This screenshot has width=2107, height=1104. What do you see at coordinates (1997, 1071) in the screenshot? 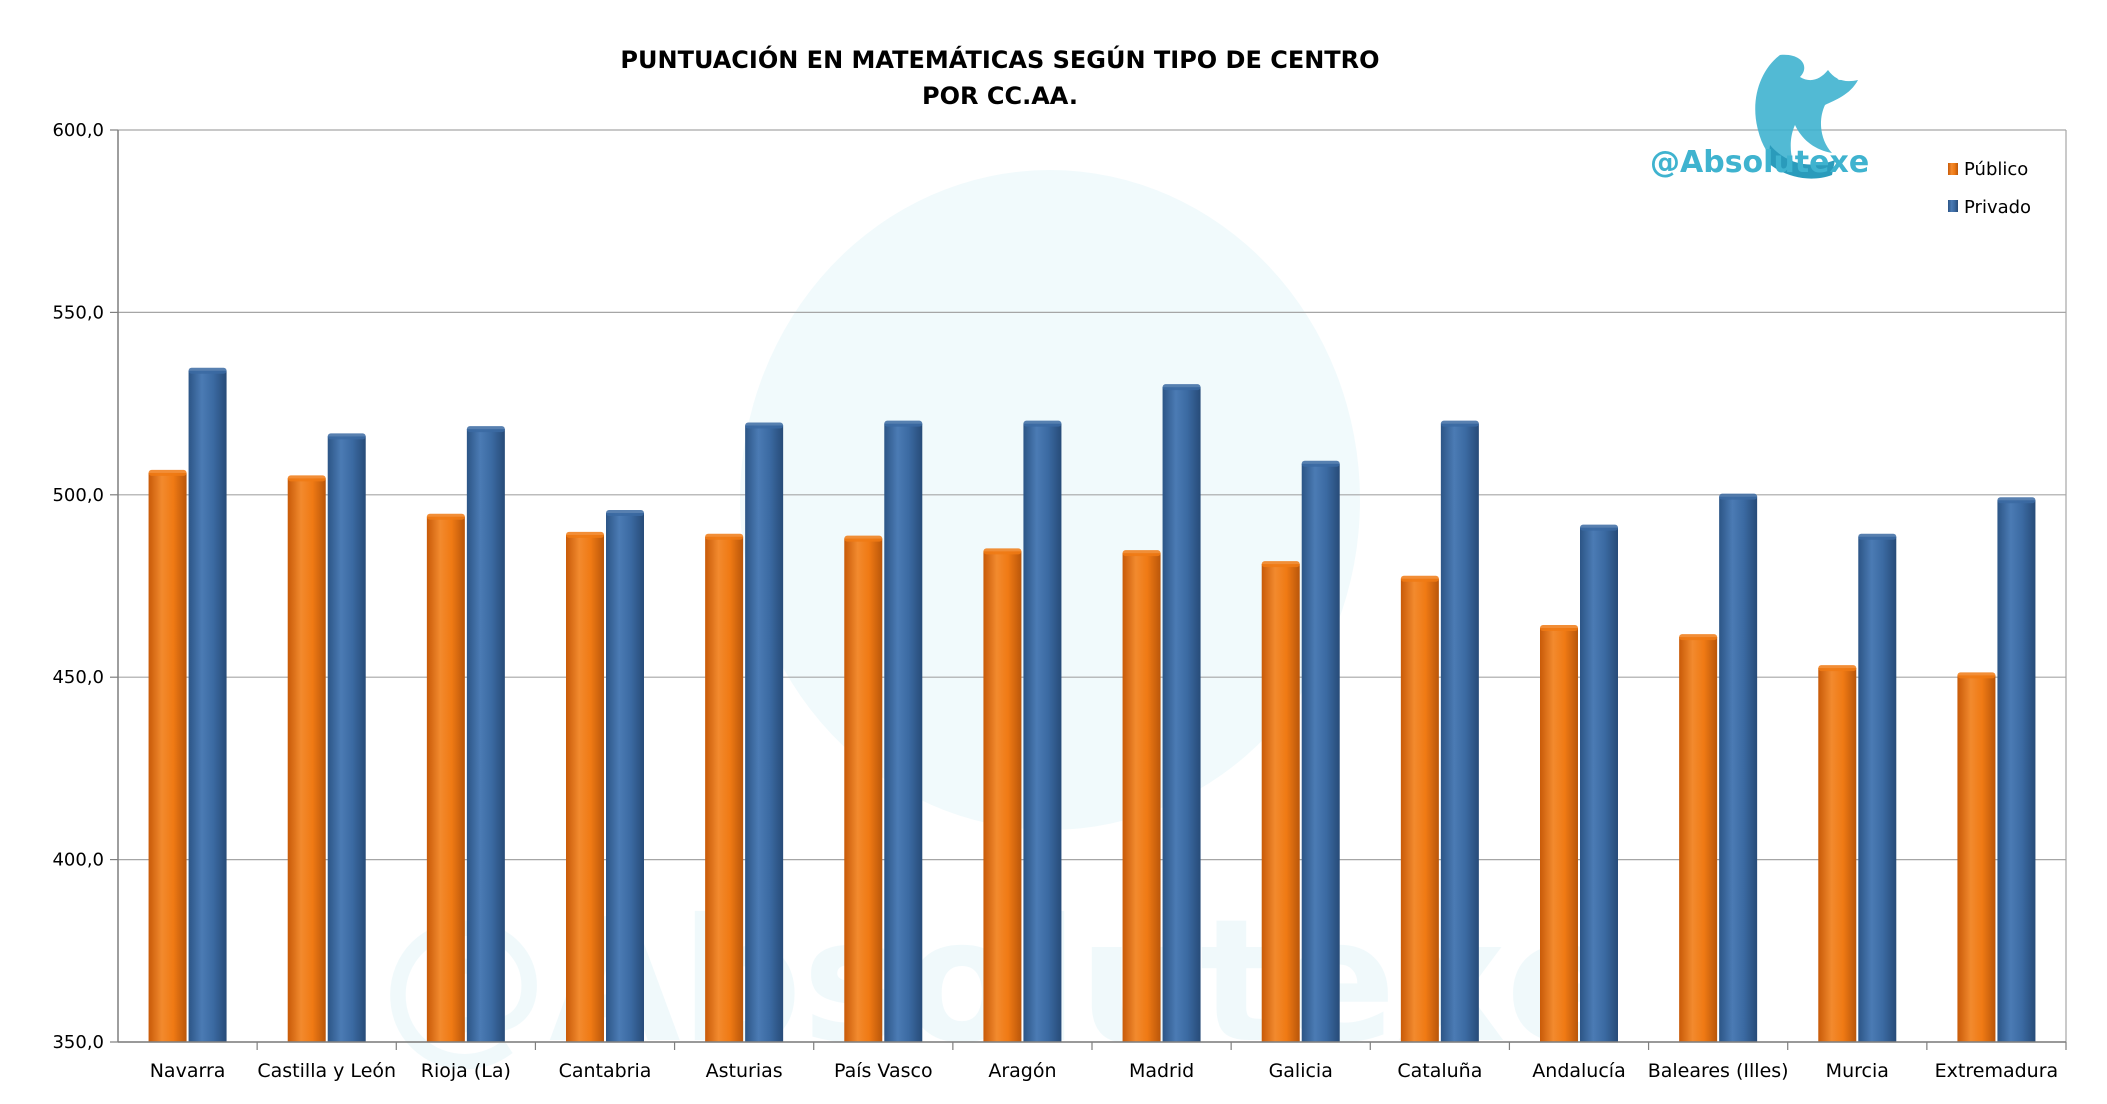
I see `x-category-label: Extremadura` at bounding box center [1997, 1071].